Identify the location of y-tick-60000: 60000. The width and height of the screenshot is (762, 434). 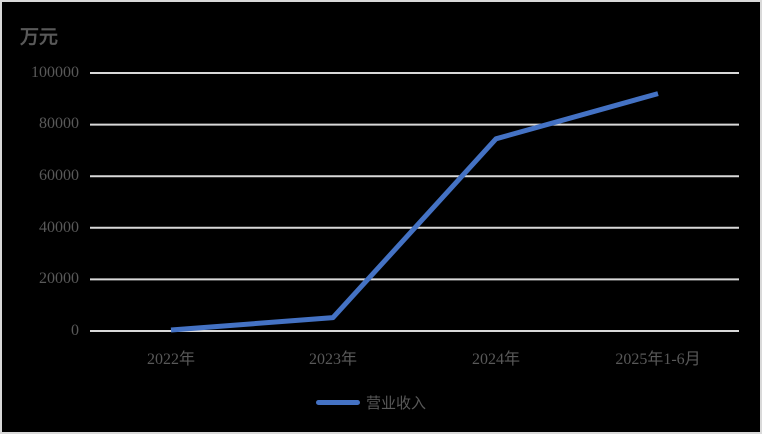
(59, 175).